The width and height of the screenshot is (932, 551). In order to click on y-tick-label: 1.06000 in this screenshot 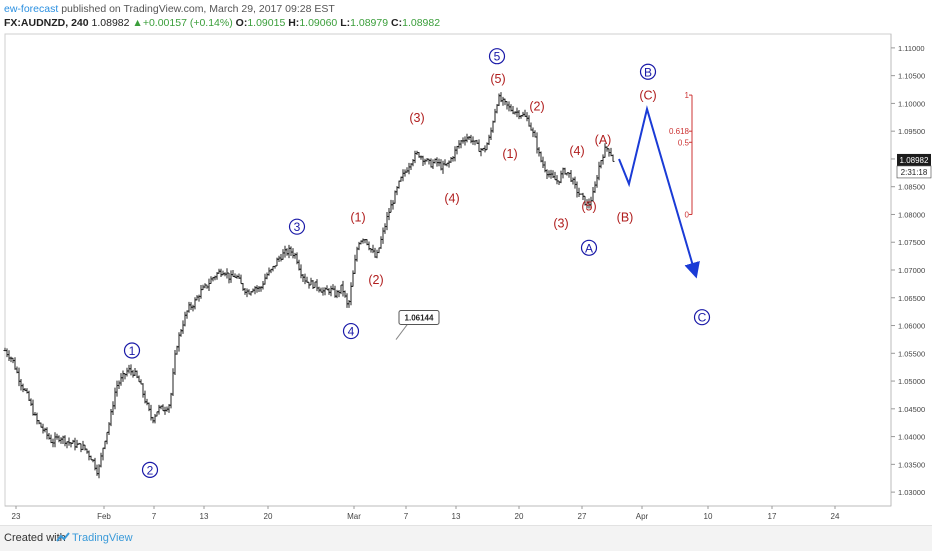, I will do `click(911, 326)`.